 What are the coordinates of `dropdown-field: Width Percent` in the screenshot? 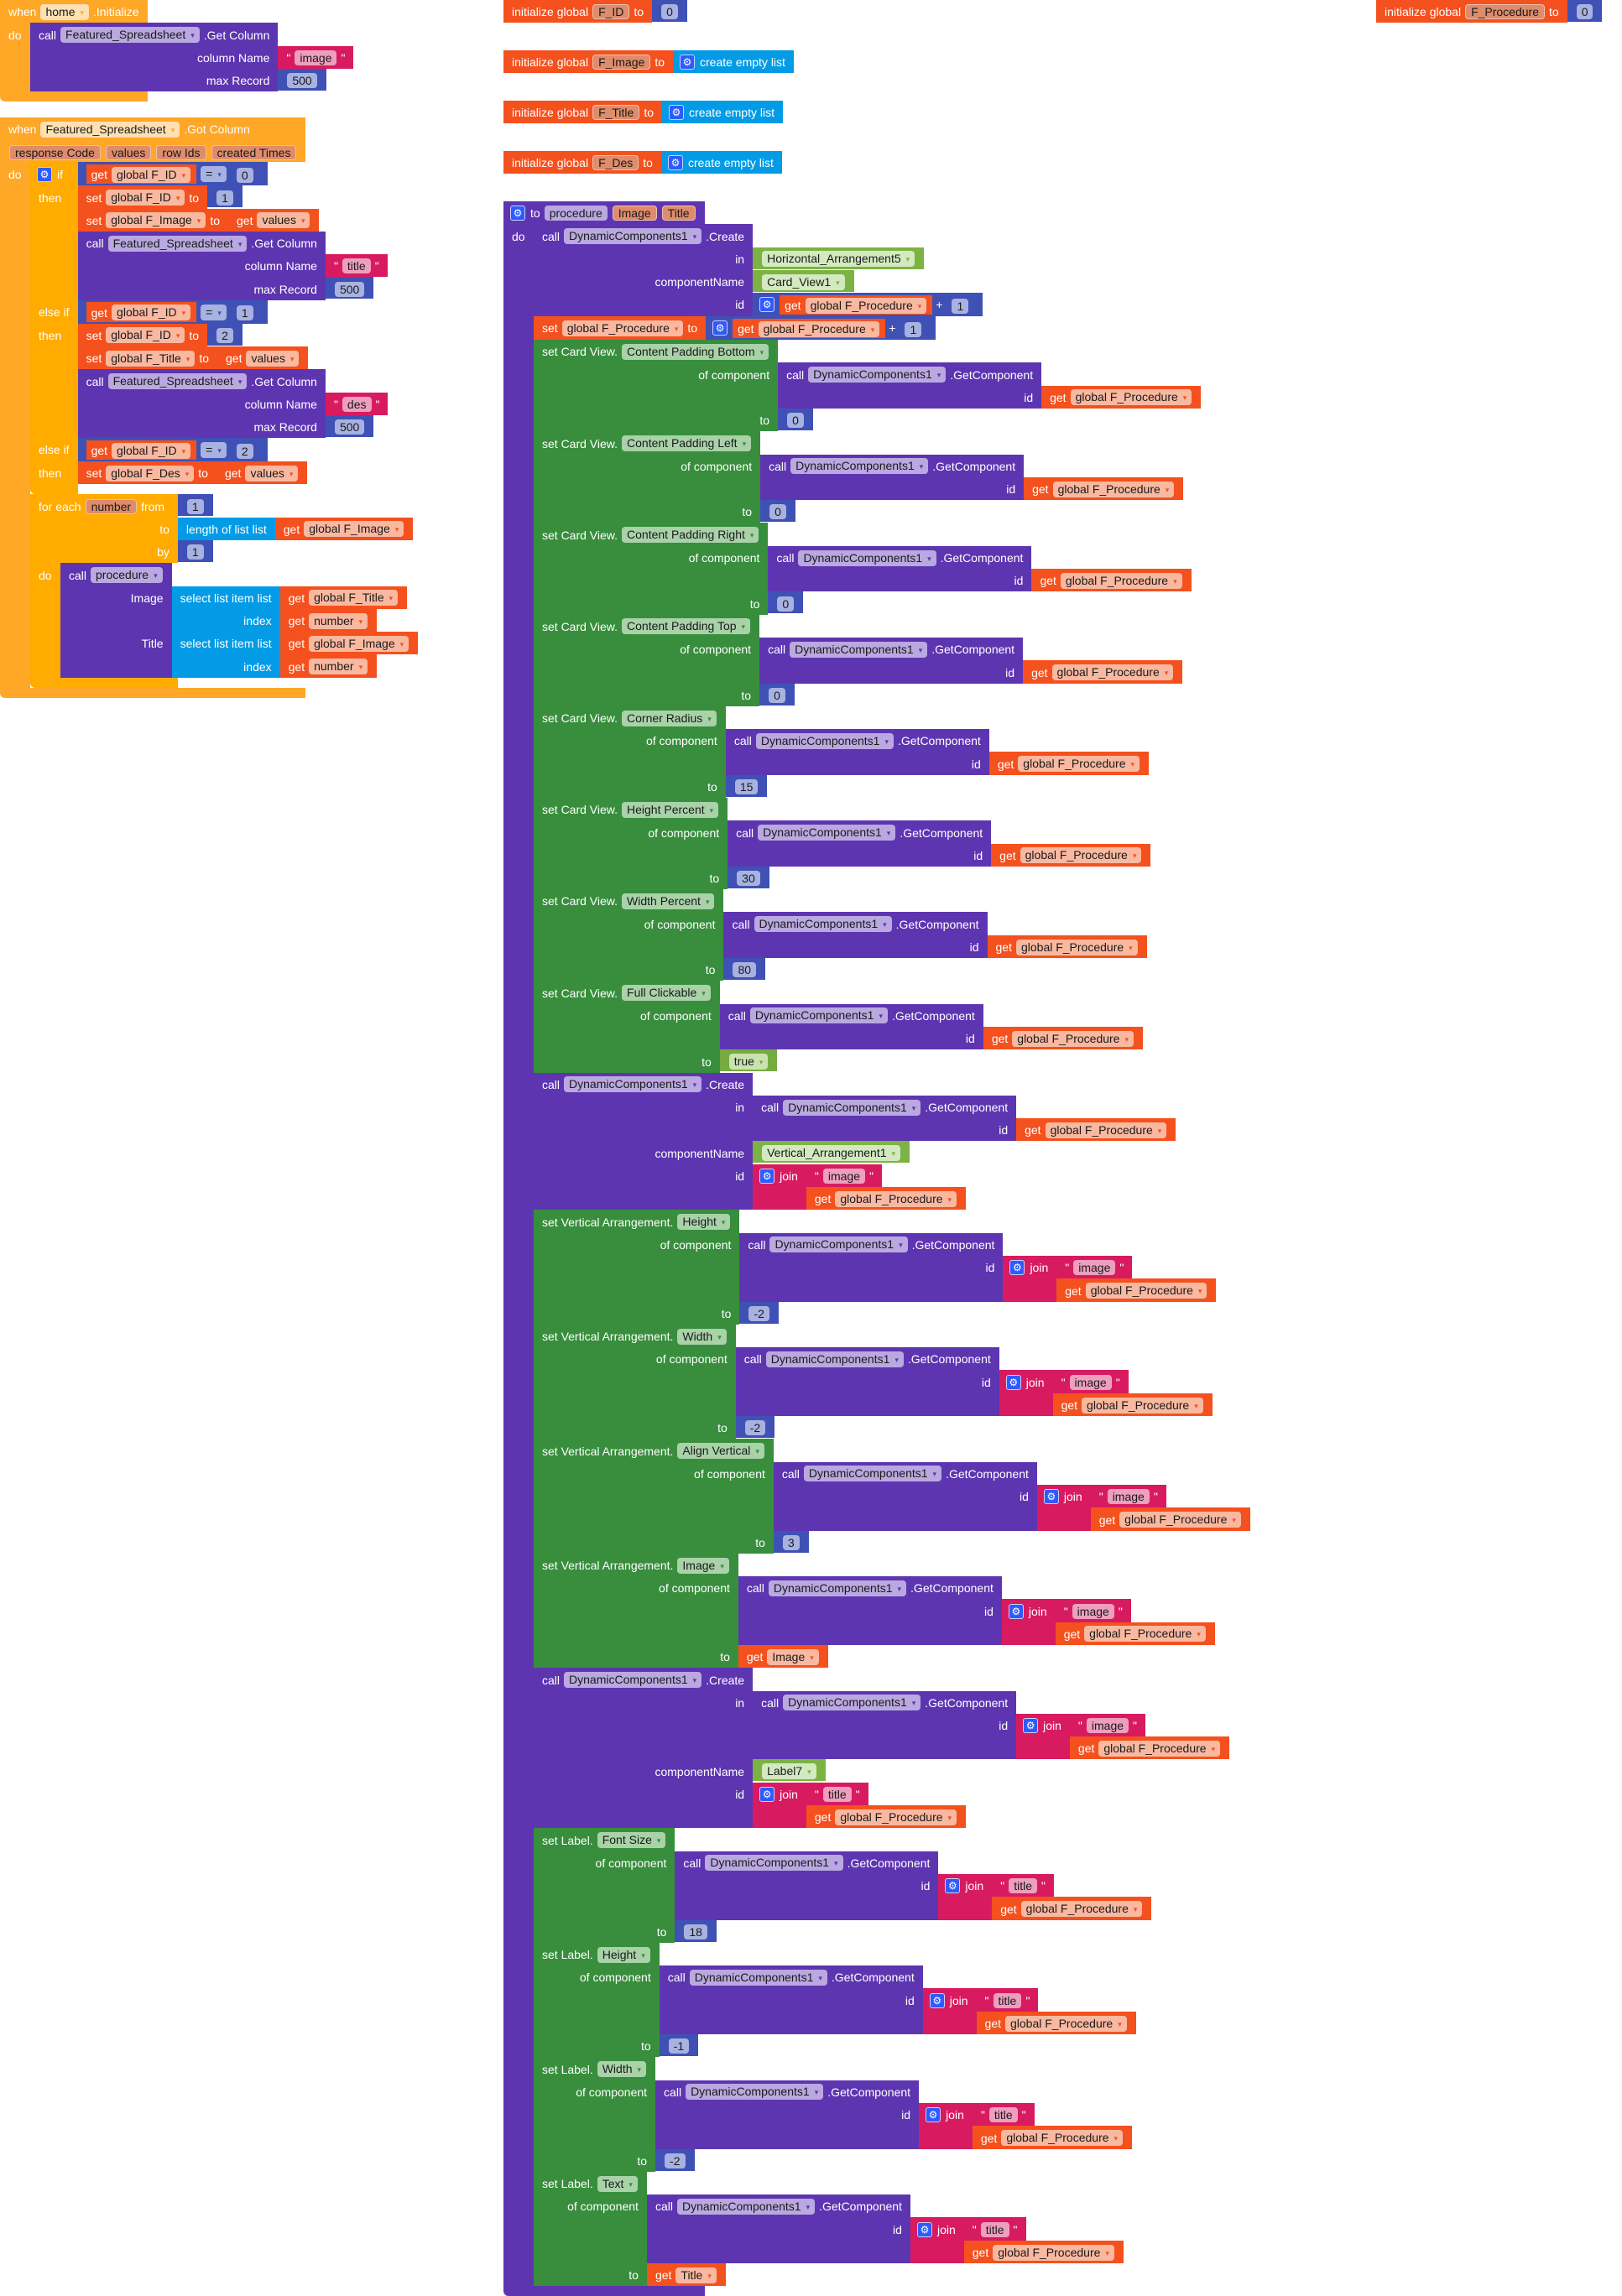 It's located at (668, 901).